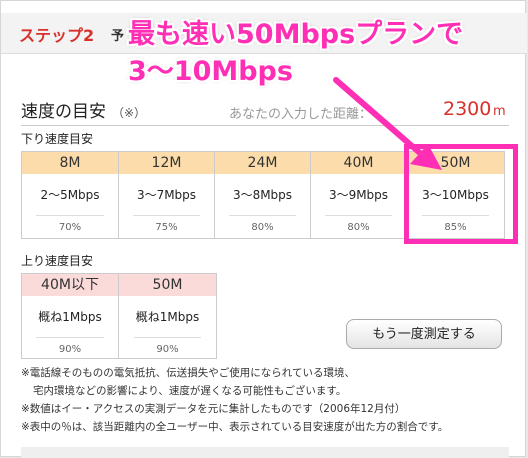  I want to click on annotation-line-2: 3〜10Mbps, so click(210, 71).